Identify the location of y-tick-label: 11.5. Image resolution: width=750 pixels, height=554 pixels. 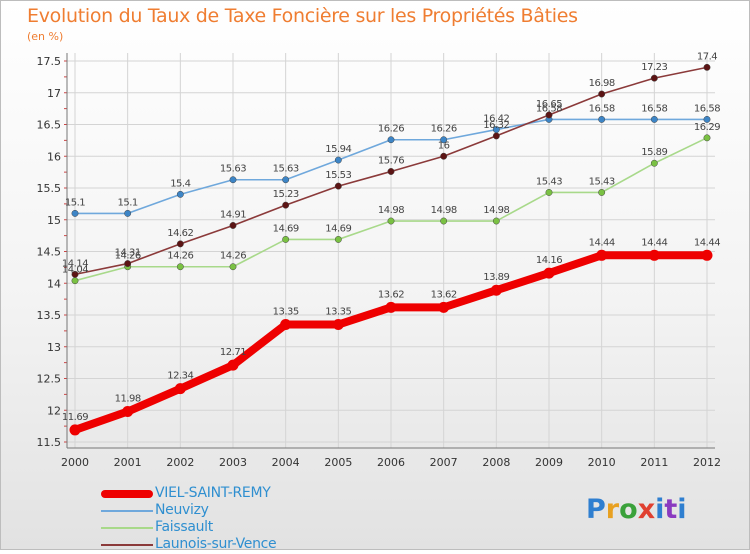
(49, 442).